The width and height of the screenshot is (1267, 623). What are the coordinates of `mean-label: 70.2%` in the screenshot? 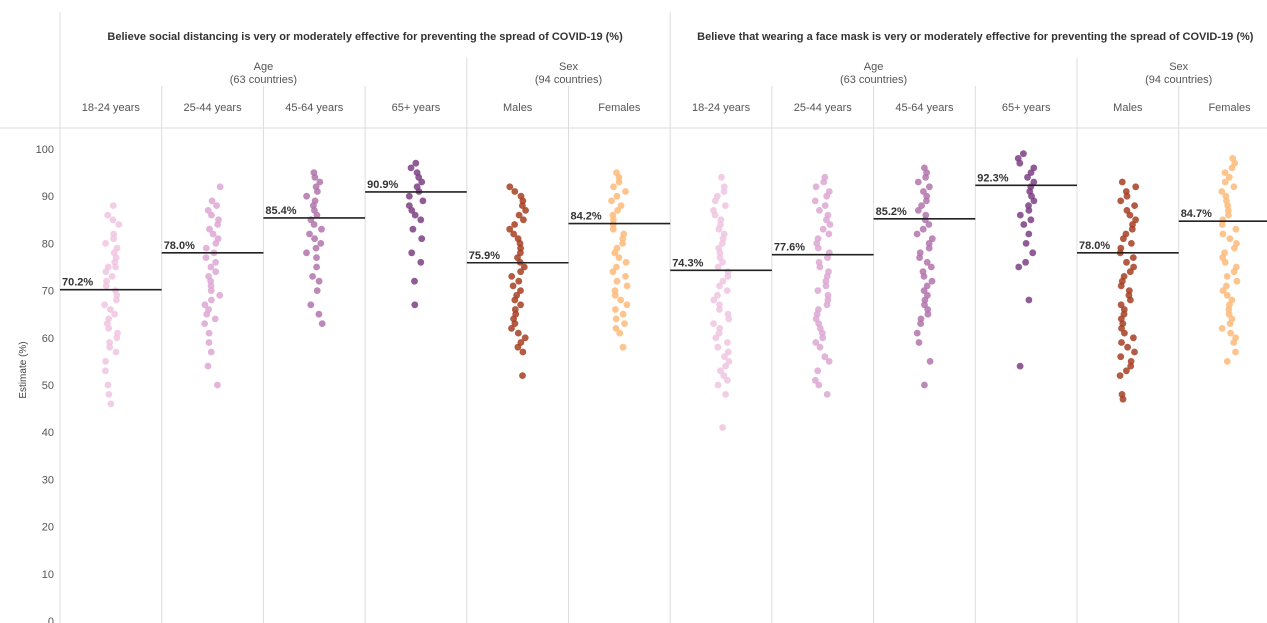 It's located at (77, 283).